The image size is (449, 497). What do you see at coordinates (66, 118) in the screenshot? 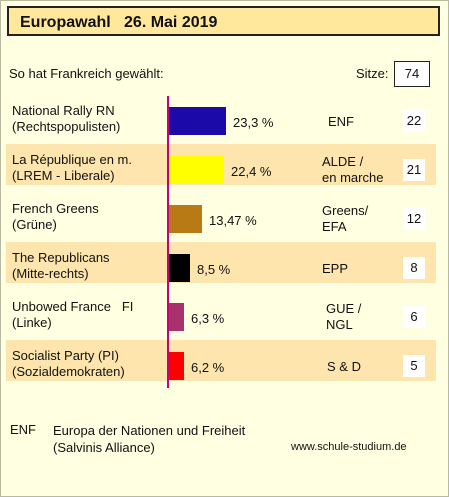
I see `party-label: National Rally RN (Rechtspopulisten)` at bounding box center [66, 118].